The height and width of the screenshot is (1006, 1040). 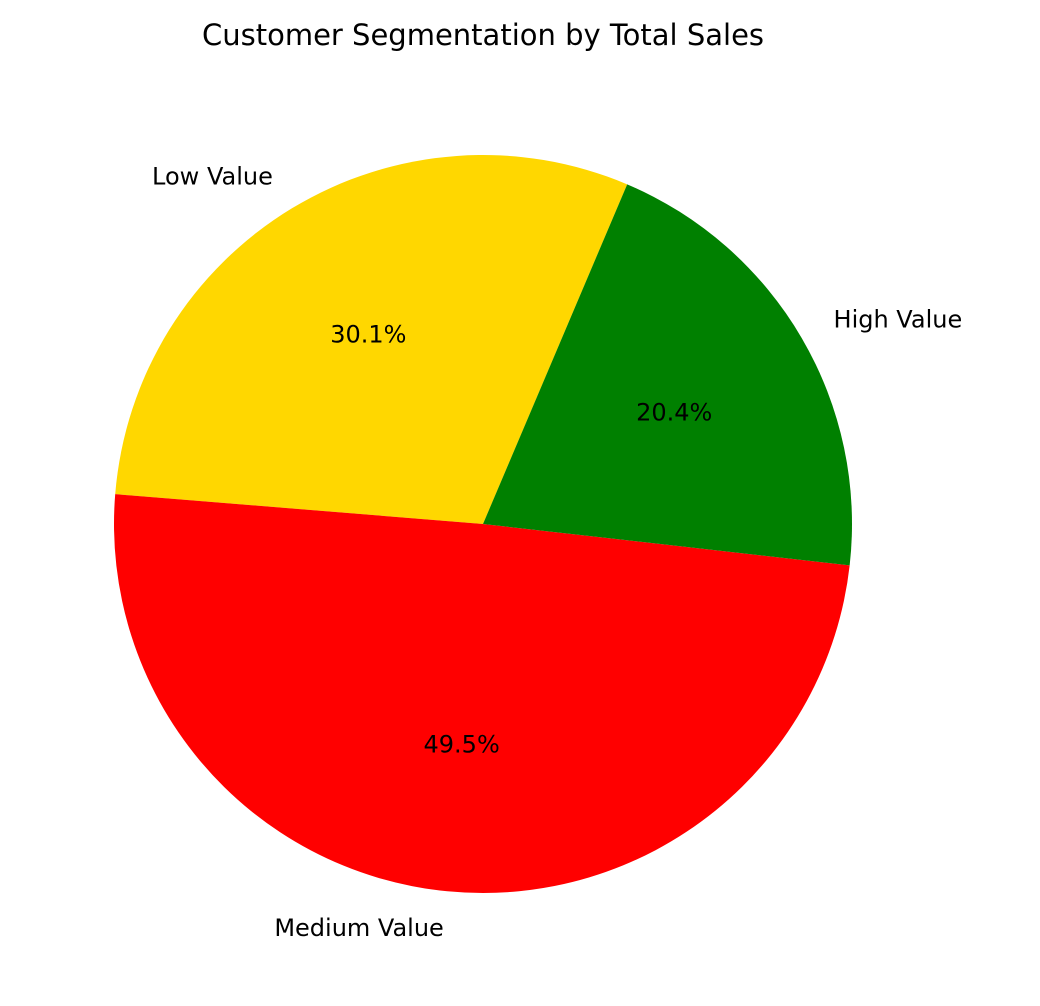 I want to click on slice-percent-medium-value: 49.5%, so click(x=462, y=744).